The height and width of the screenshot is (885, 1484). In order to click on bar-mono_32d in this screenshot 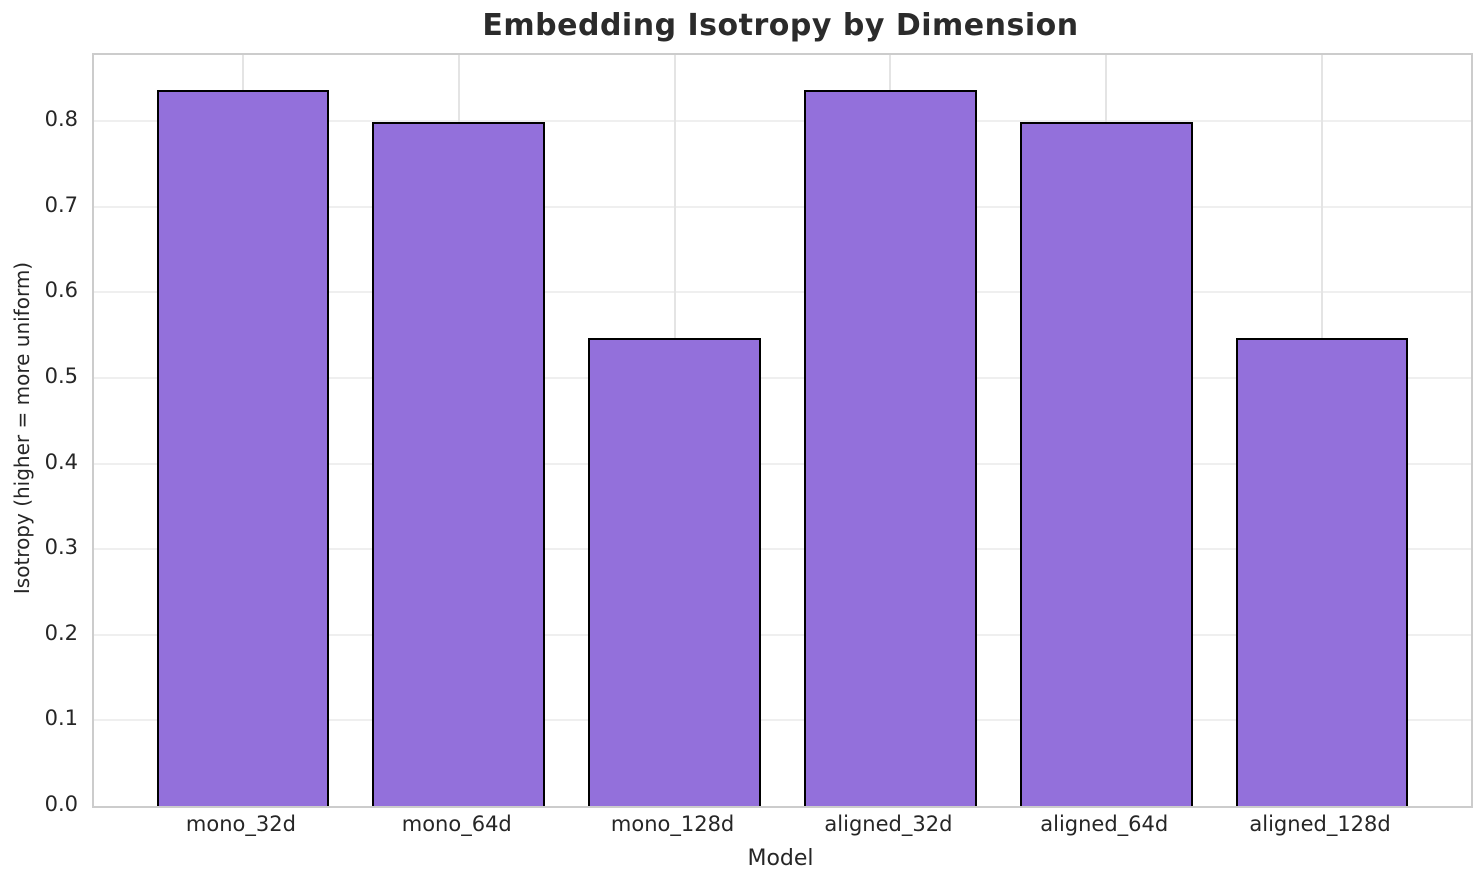, I will do `click(243, 447)`.